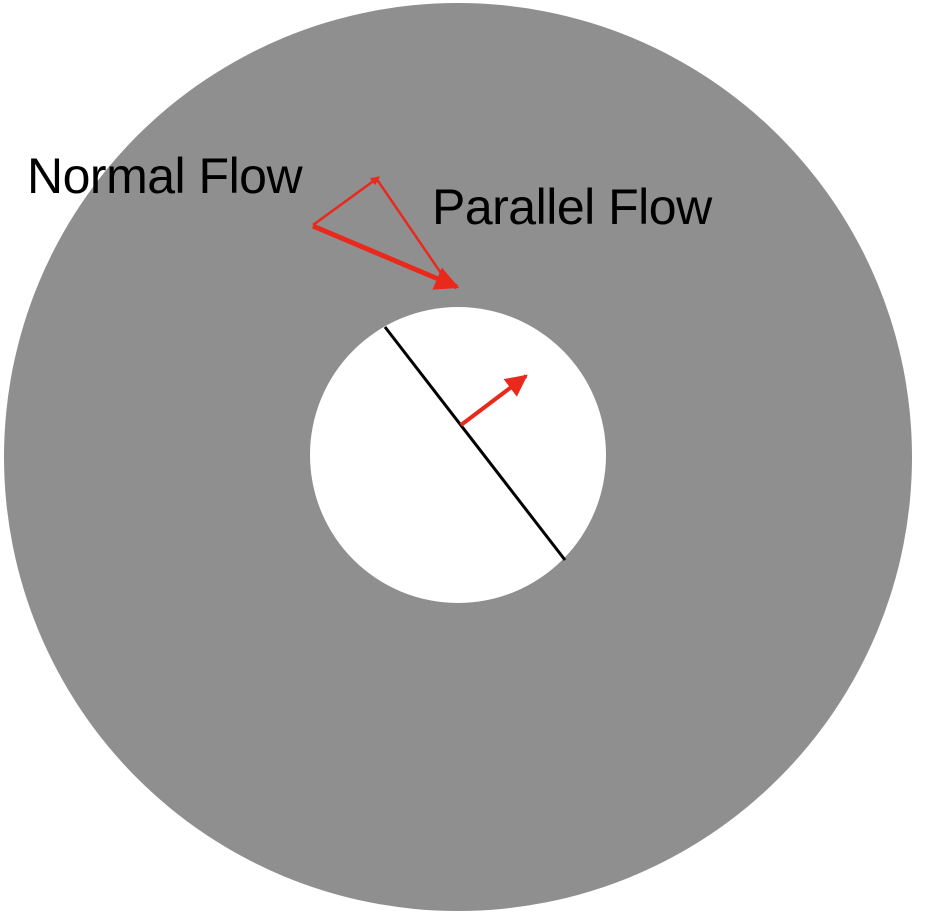 Image resolution: width=927 pixels, height=914 pixels. I want to click on total-flow-arrow, so click(386, 256).